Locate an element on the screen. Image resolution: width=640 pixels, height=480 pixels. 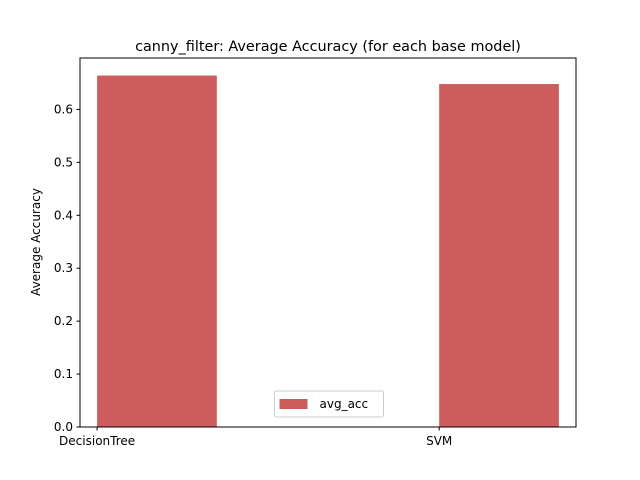
y-tick-label: 0.2 is located at coordinates (63, 321).